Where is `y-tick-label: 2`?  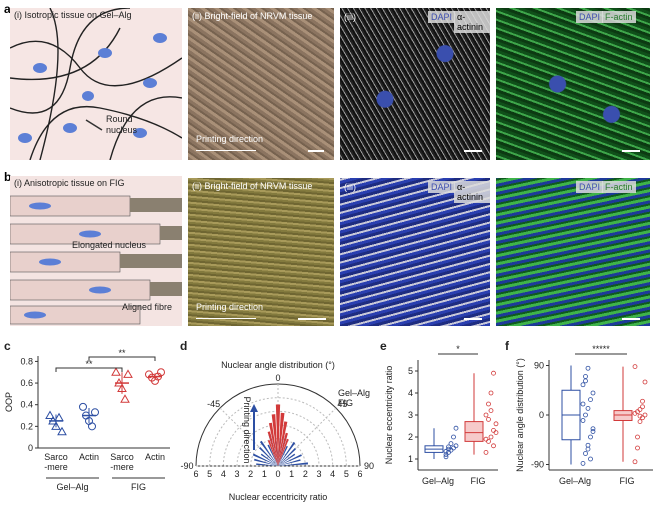 y-tick-label: 2 is located at coordinates (410, 437).